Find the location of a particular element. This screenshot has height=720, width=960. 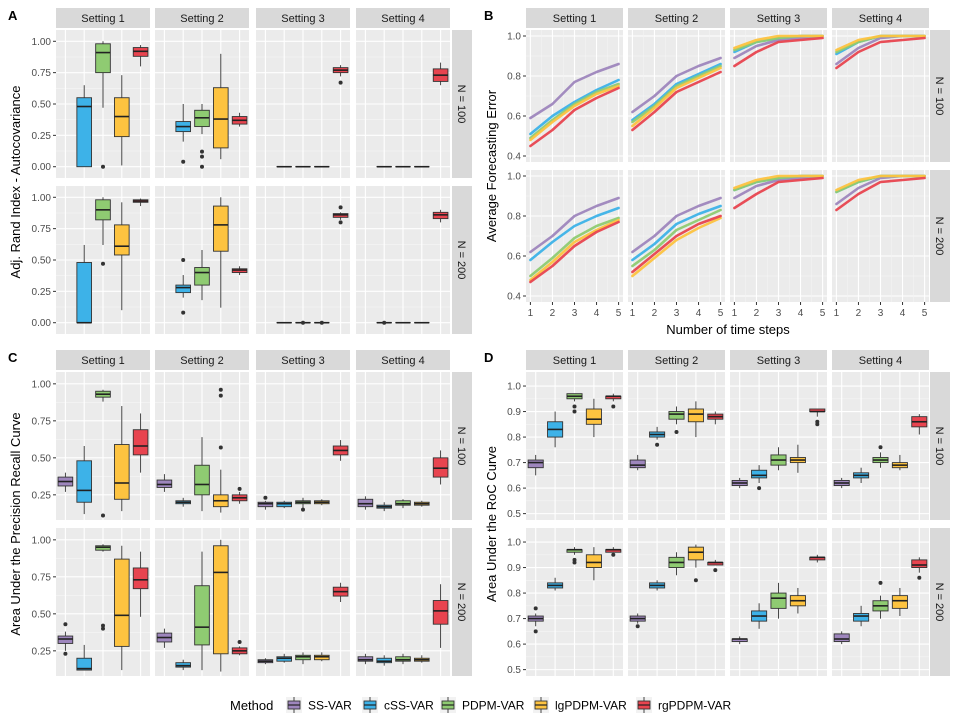

y-tick-label: 0.8 is located at coordinates (514, 594).